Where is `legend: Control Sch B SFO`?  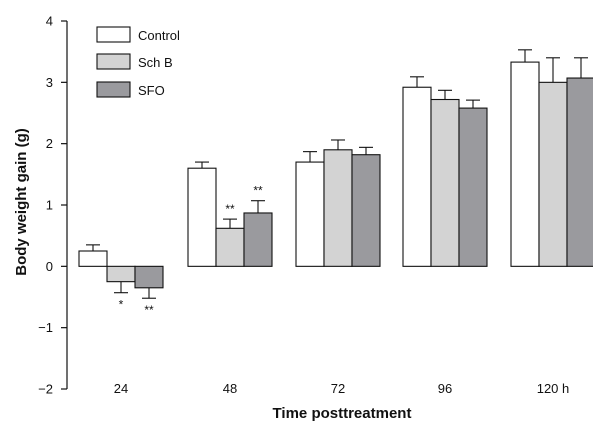 legend: Control Sch B SFO is located at coordinates (138, 62).